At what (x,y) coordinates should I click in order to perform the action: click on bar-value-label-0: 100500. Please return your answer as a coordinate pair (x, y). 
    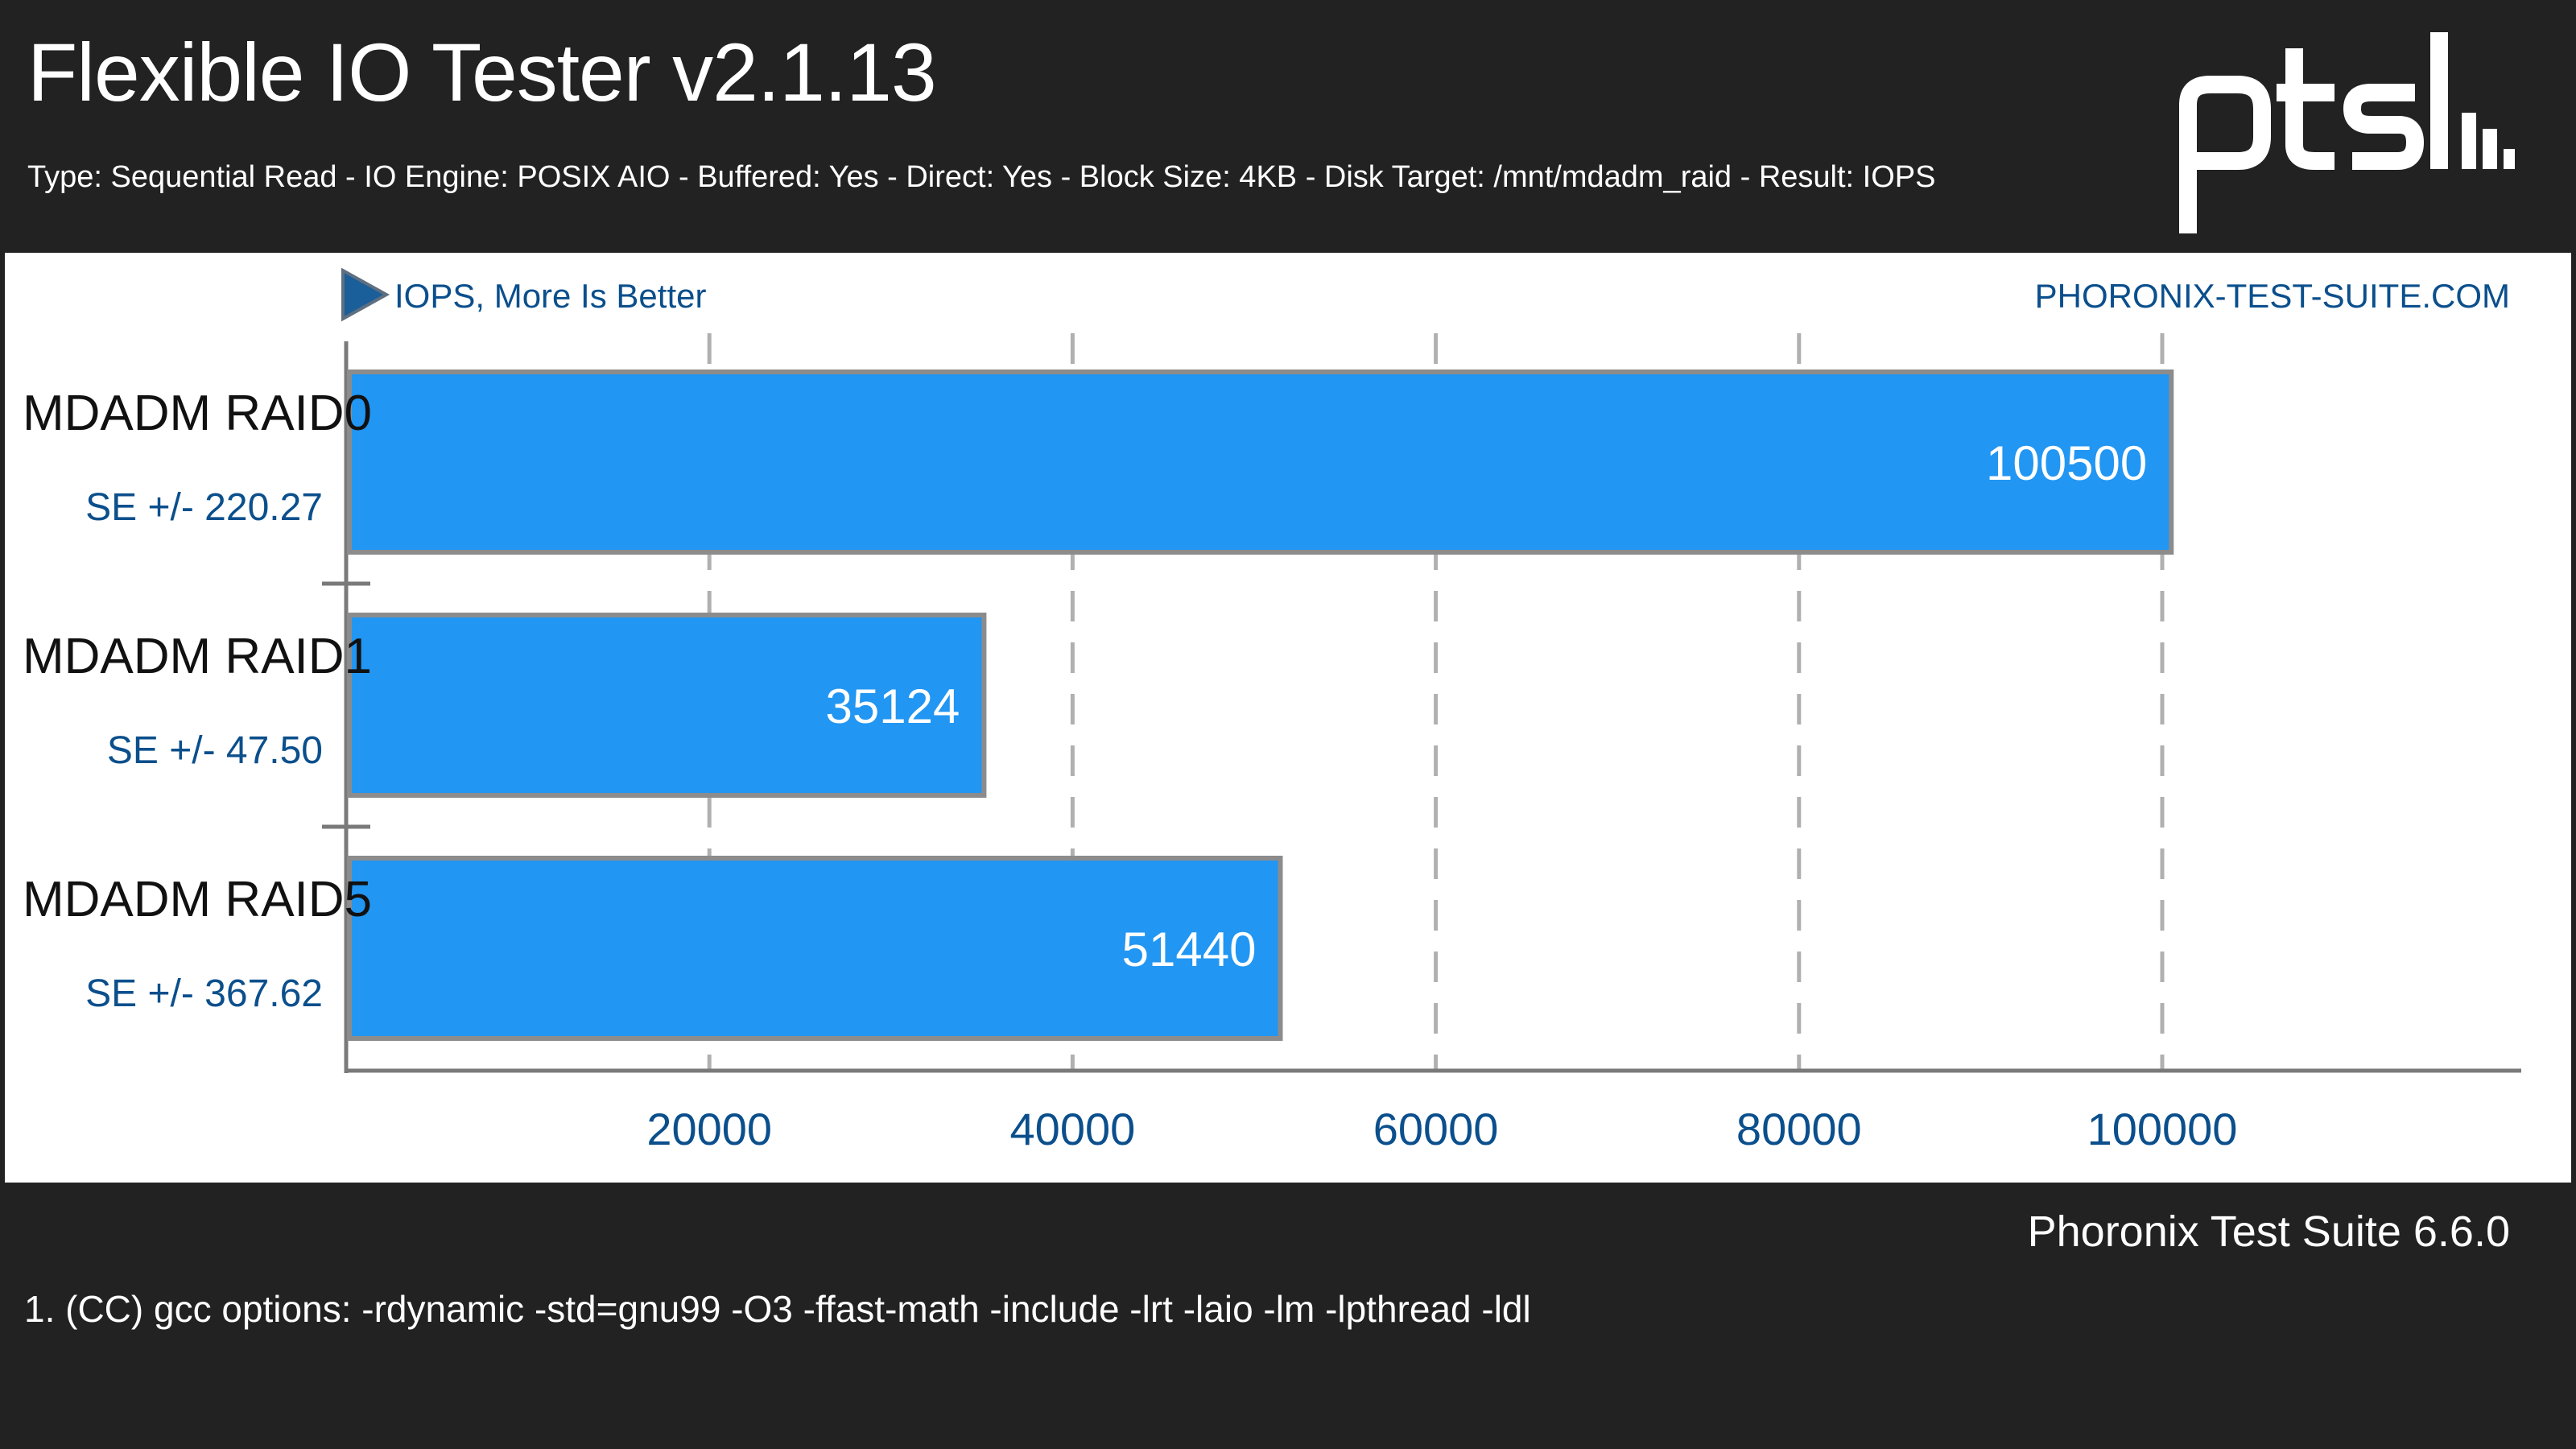
    Looking at the image, I should click on (2066, 463).